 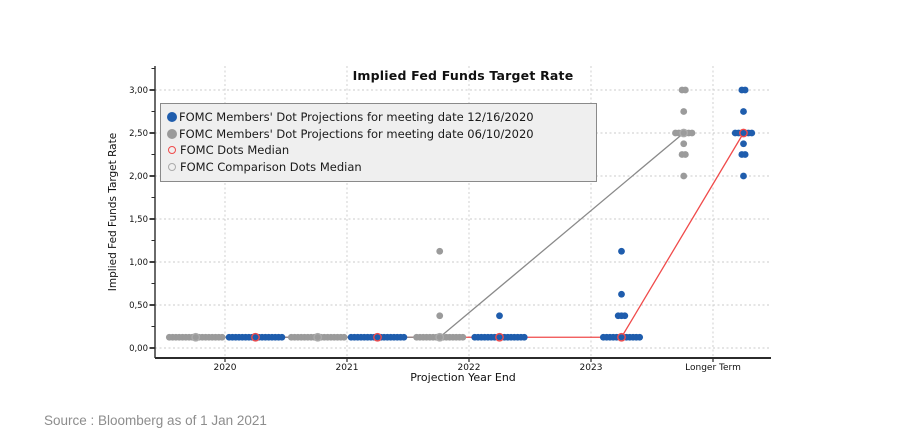 I want to click on x-tick-label: 2023, so click(x=591, y=368).